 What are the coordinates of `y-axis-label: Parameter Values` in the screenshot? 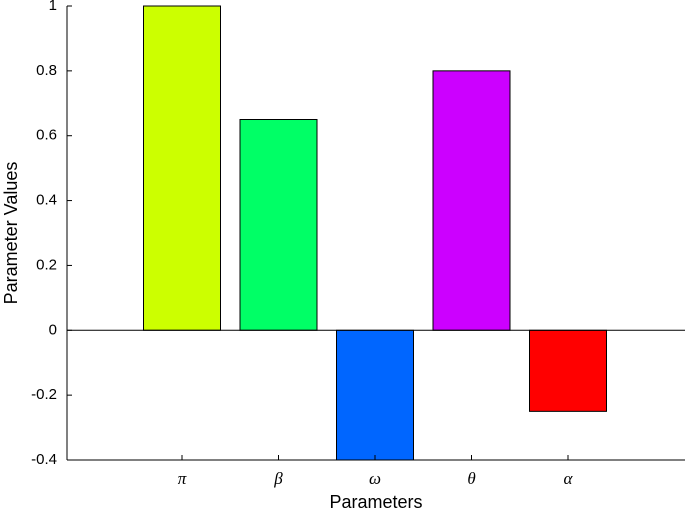 It's located at (11, 233).